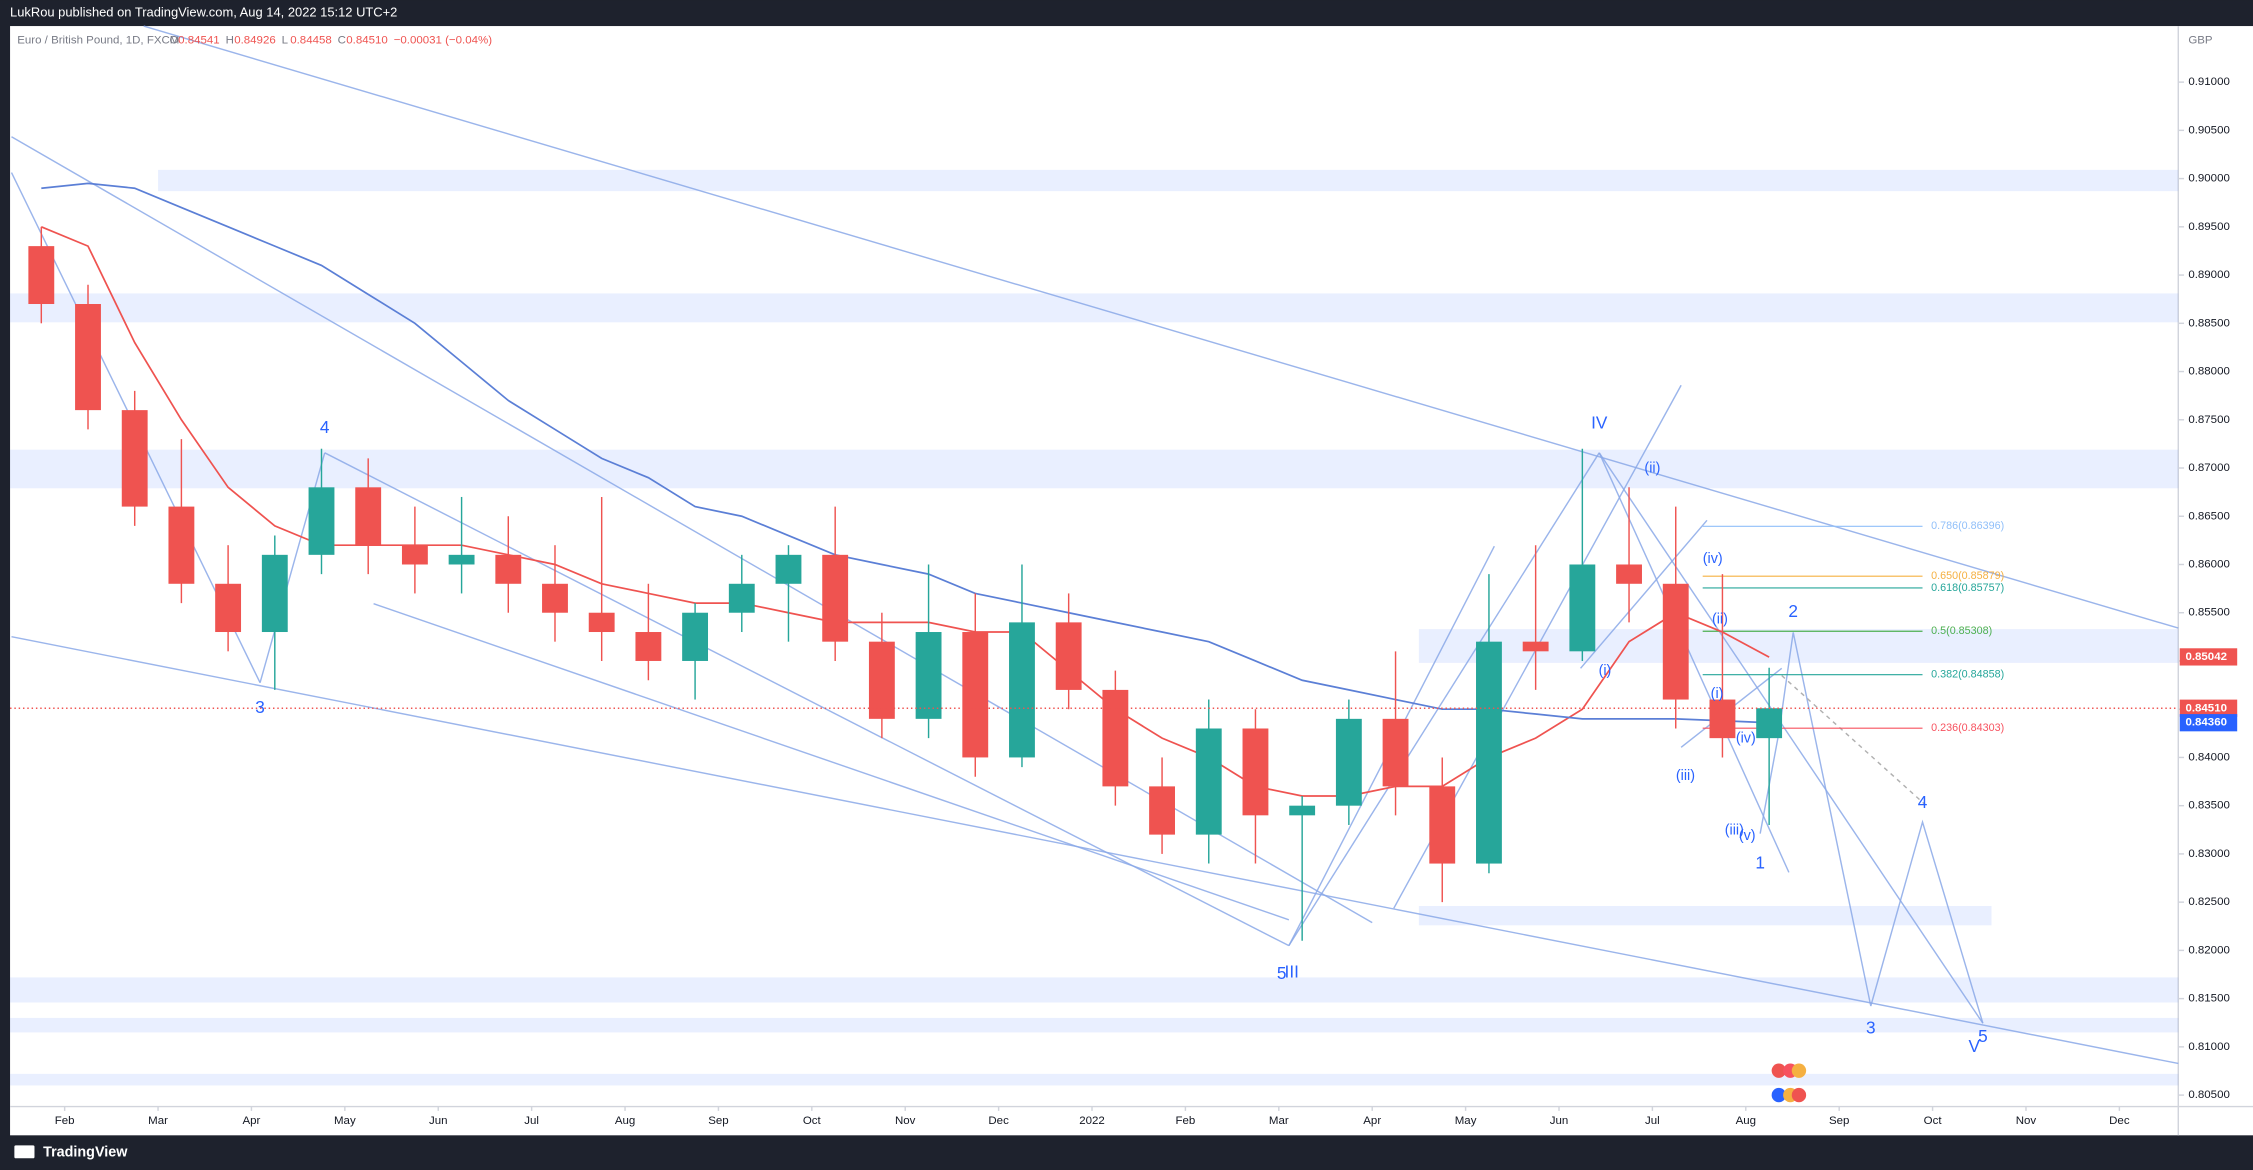 The height and width of the screenshot is (1170, 2253). Describe the element at coordinates (2209, 275) in the screenshot. I see `y-tick-label: 0.89000` at that location.